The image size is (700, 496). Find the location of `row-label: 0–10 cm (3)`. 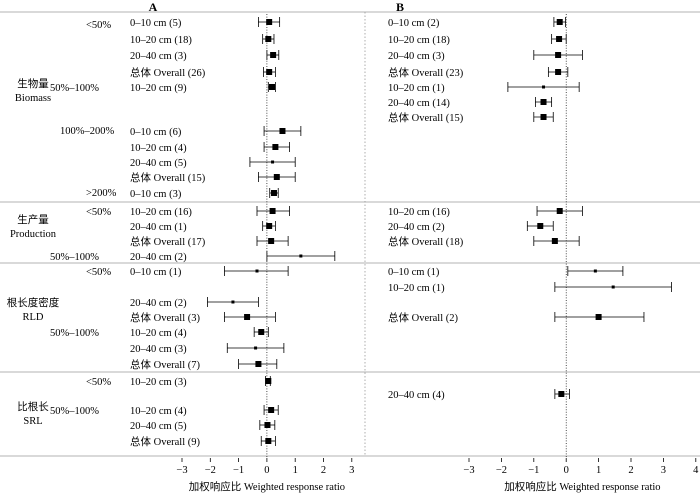

row-label: 0–10 cm (3) is located at coordinates (156, 194).